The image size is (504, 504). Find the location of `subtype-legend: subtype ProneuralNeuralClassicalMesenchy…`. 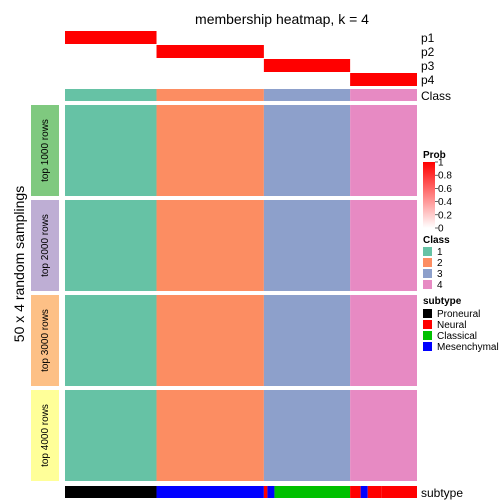

subtype-legend: subtype ProneuralNeuralClassicalMesenchy… is located at coordinates (461, 324).